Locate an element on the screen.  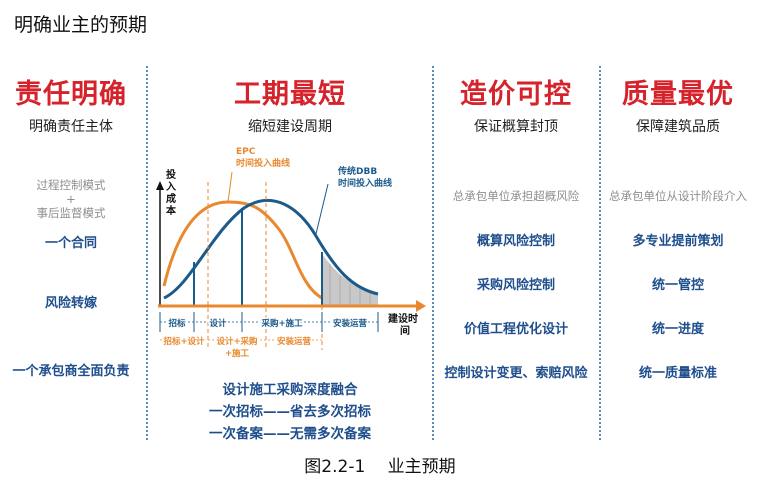
epc-phase-row: 招标+设计 设计+采购 +施工 安装运营 is located at coordinates (241, 347).